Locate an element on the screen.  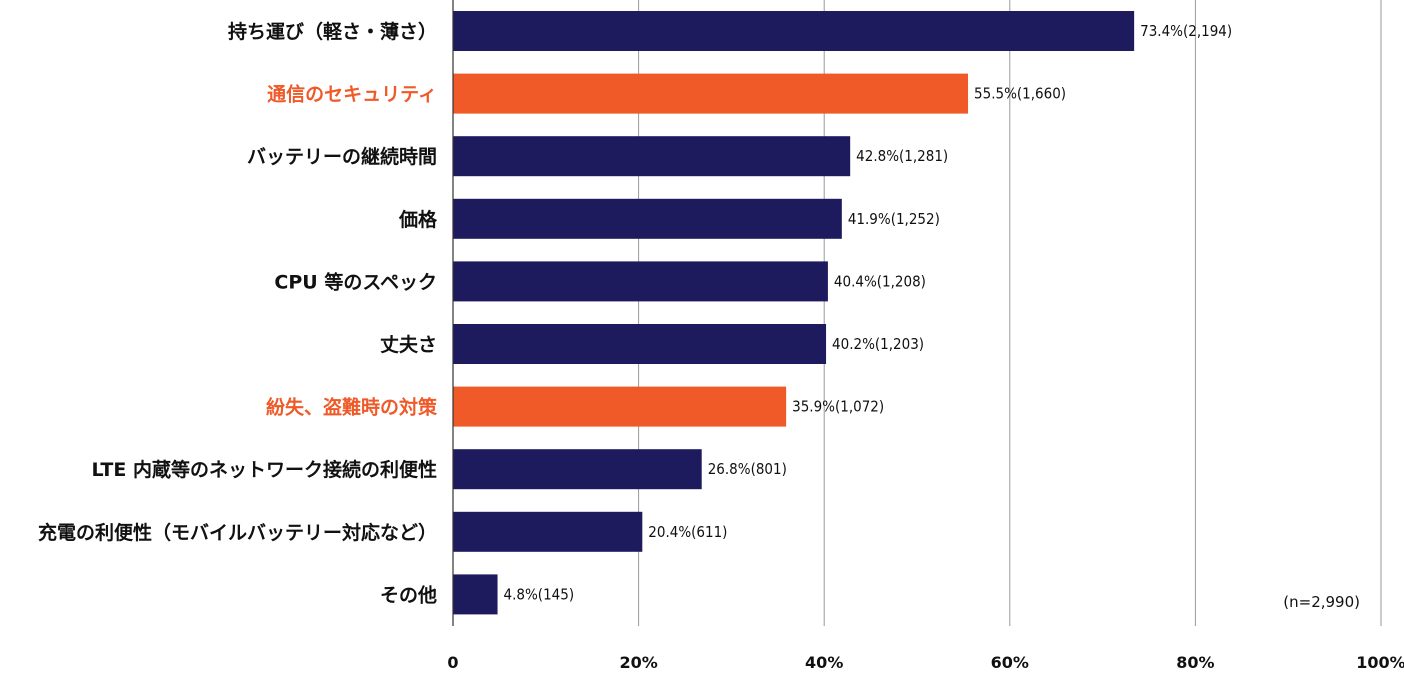
category-label: 丈夫さ is located at coordinates (408, 345).